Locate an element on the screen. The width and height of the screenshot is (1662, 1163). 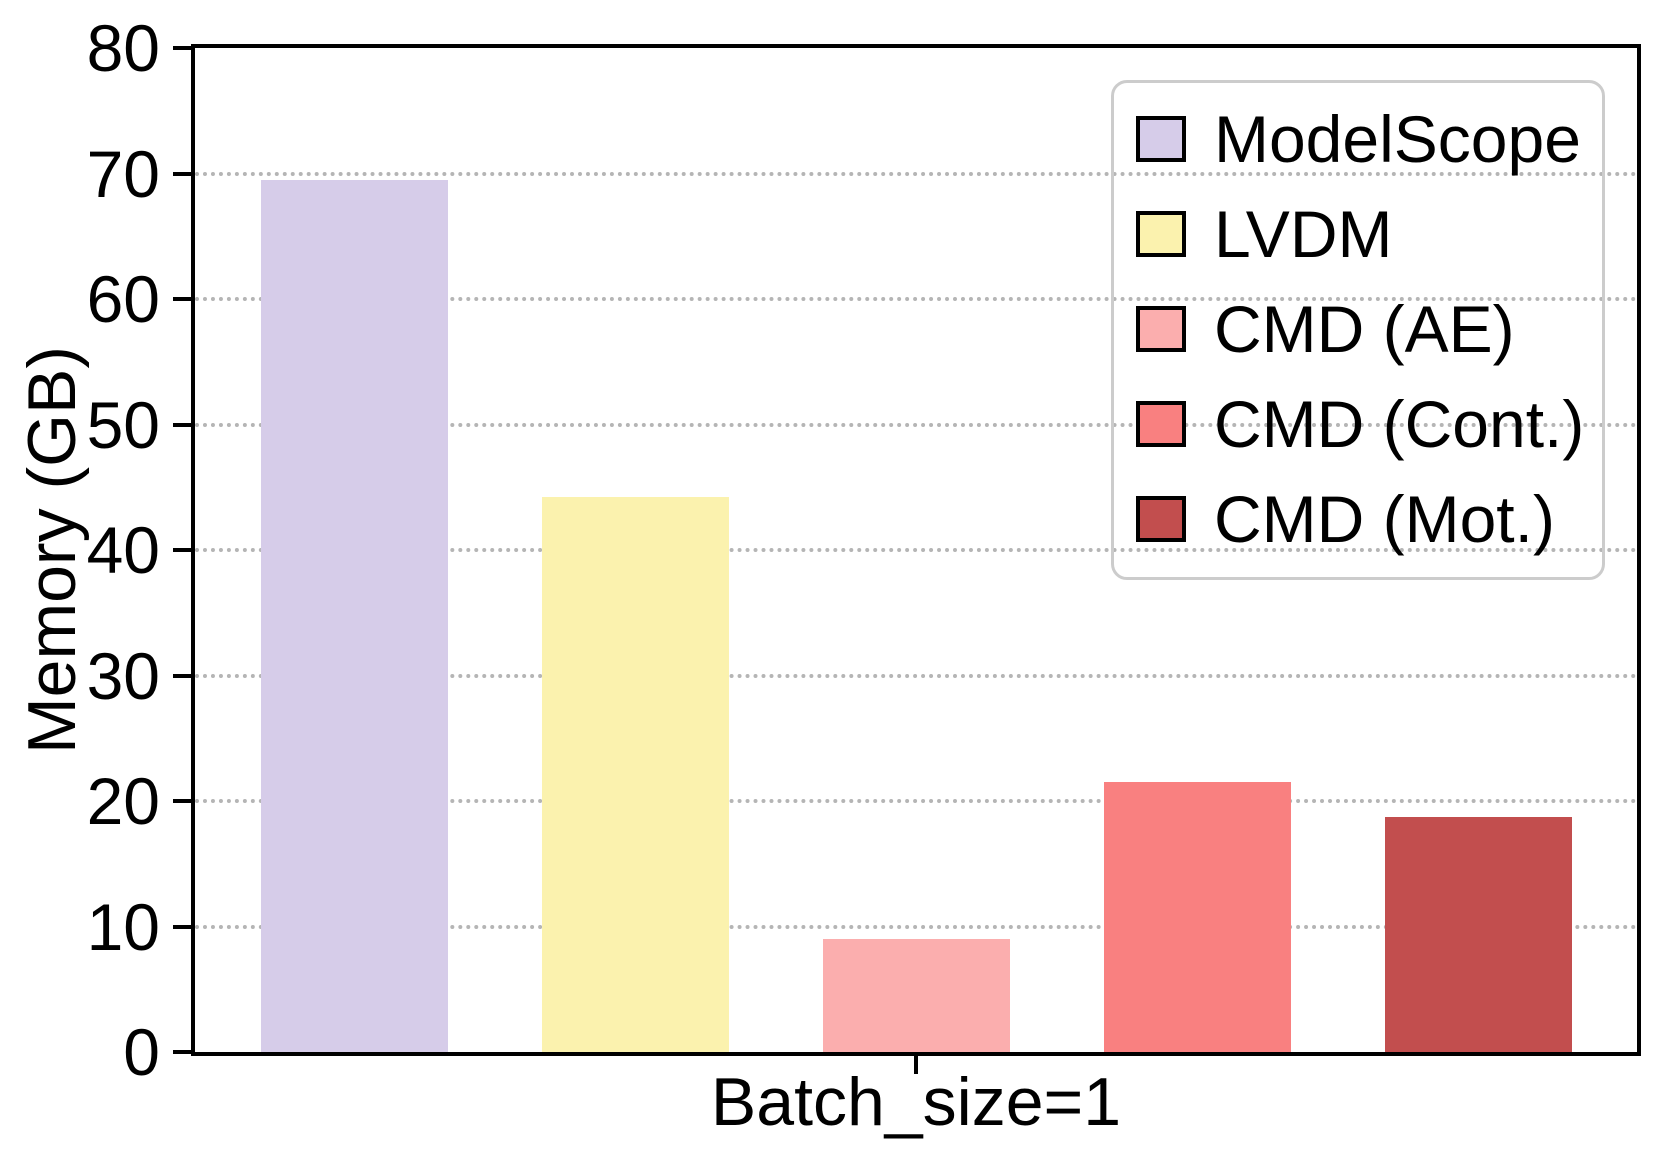
legend-swatch-modelscope is located at coordinates (1161, 138).